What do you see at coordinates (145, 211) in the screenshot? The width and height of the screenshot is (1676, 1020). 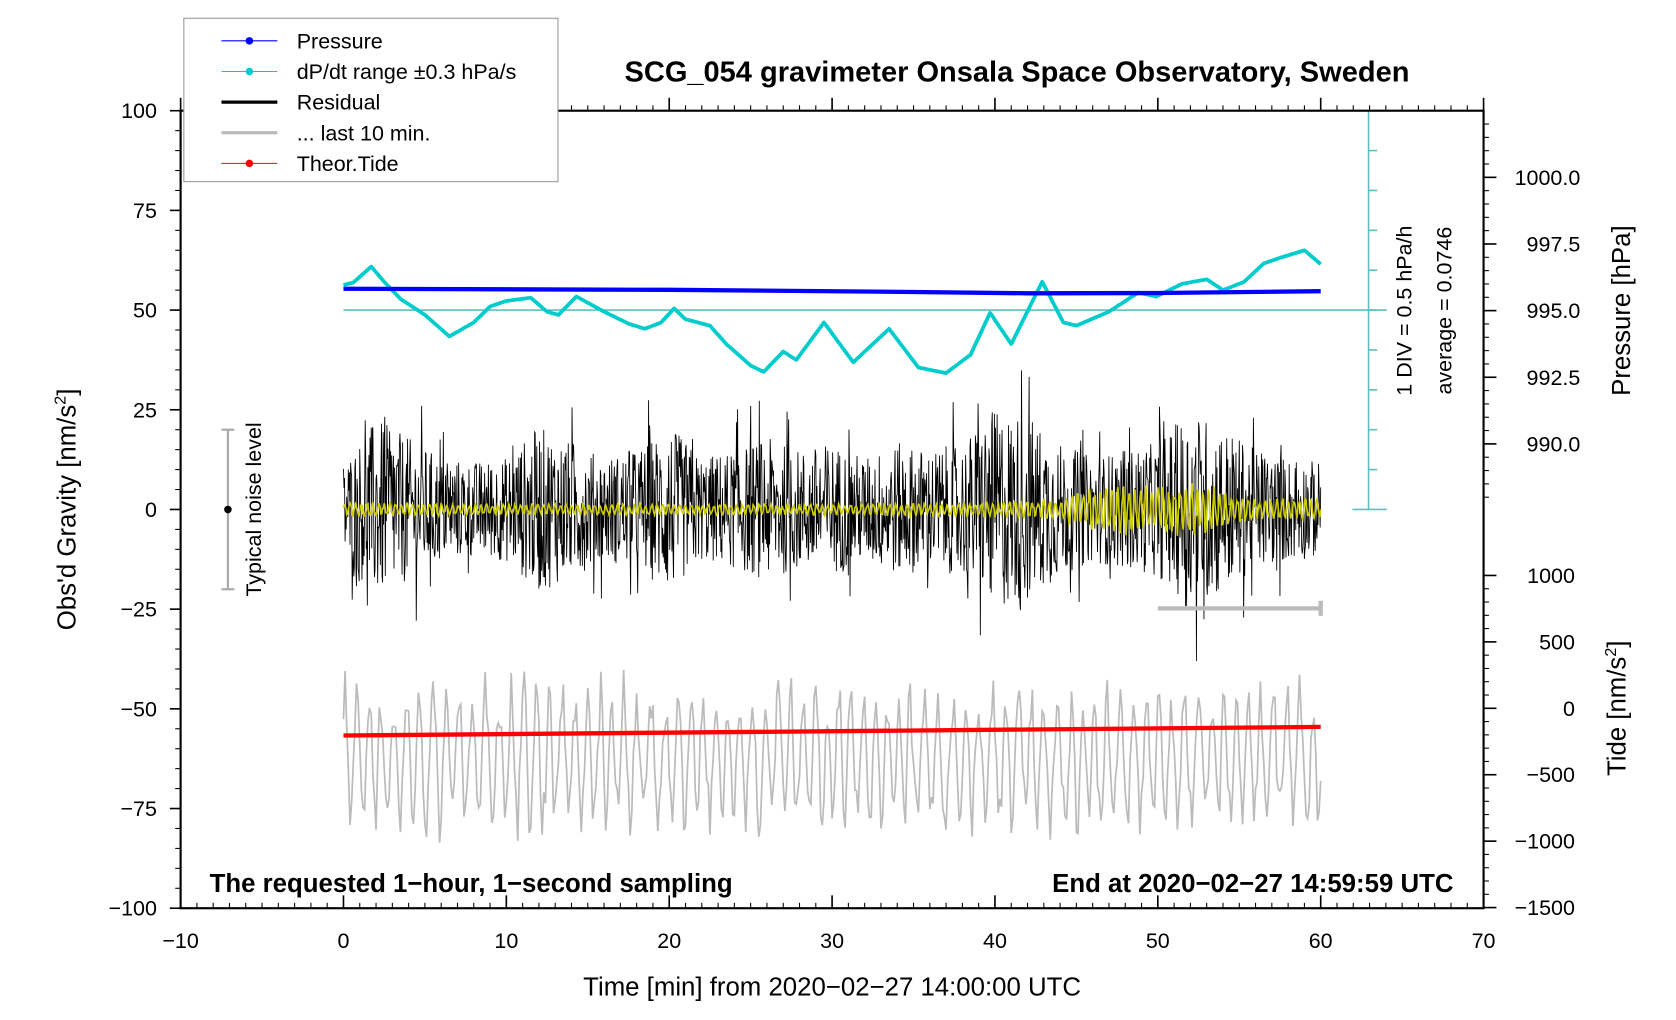 I see `y-tick-label: 75` at bounding box center [145, 211].